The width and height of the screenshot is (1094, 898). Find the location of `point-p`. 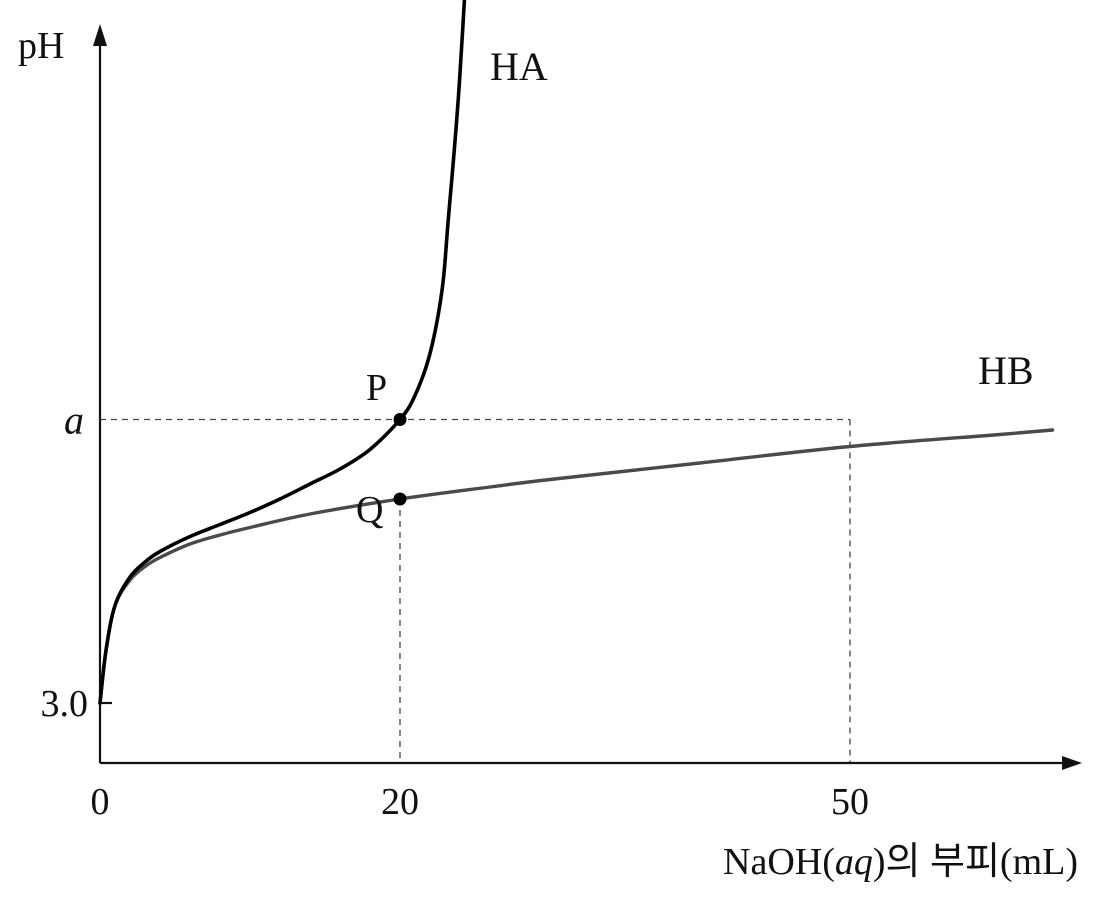

point-p is located at coordinates (400, 419).